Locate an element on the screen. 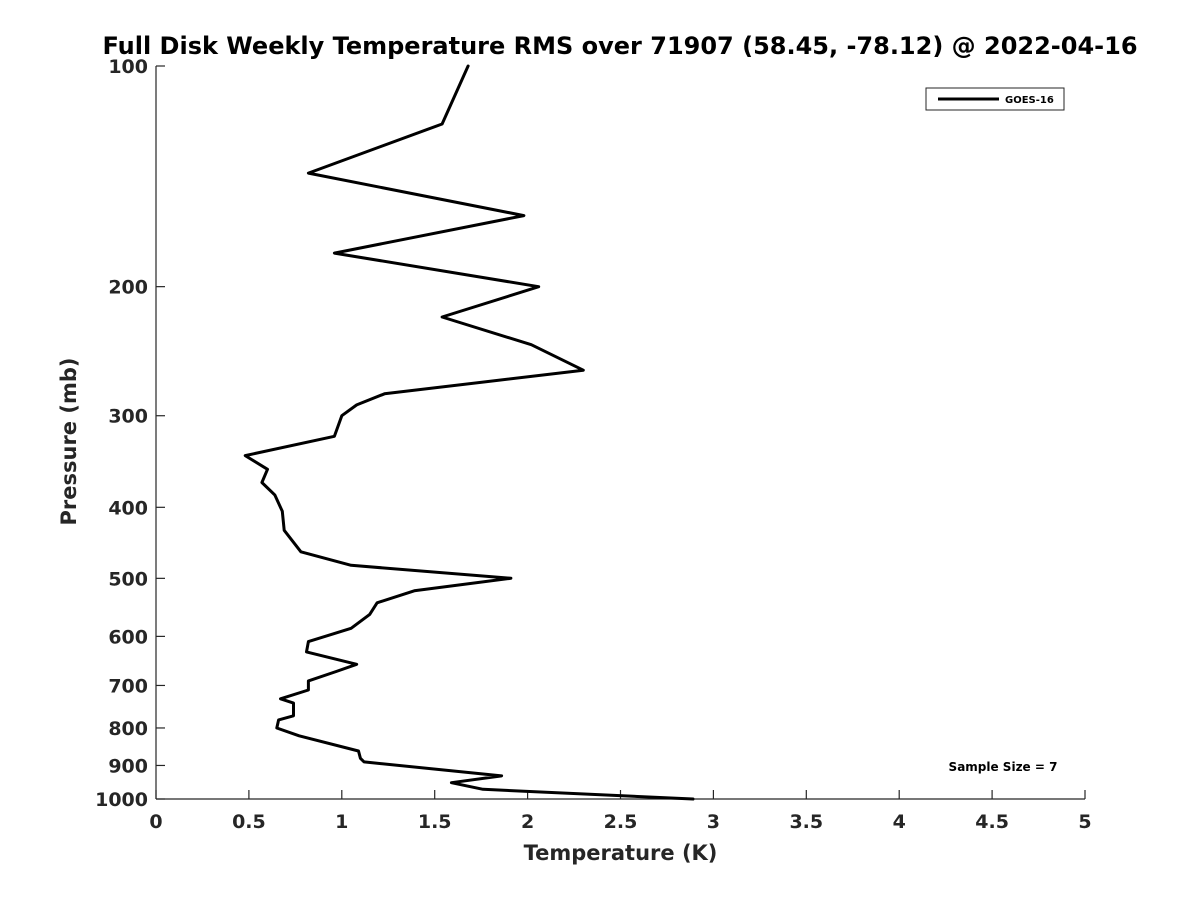 This screenshot has height=900, width=1200. x-tick-label: 1 is located at coordinates (341, 822).